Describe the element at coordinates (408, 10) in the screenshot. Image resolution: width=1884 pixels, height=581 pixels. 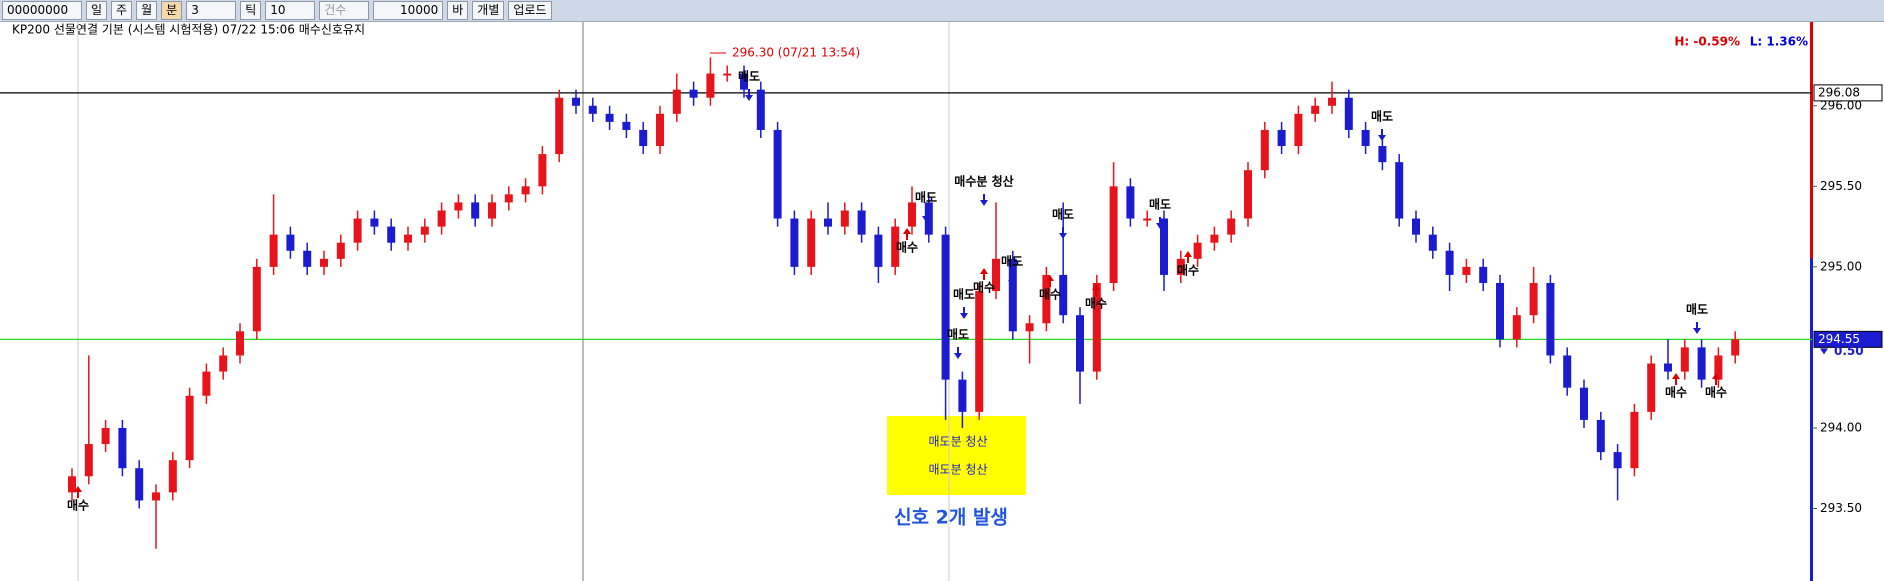
I see `bars-input: 10000` at that location.